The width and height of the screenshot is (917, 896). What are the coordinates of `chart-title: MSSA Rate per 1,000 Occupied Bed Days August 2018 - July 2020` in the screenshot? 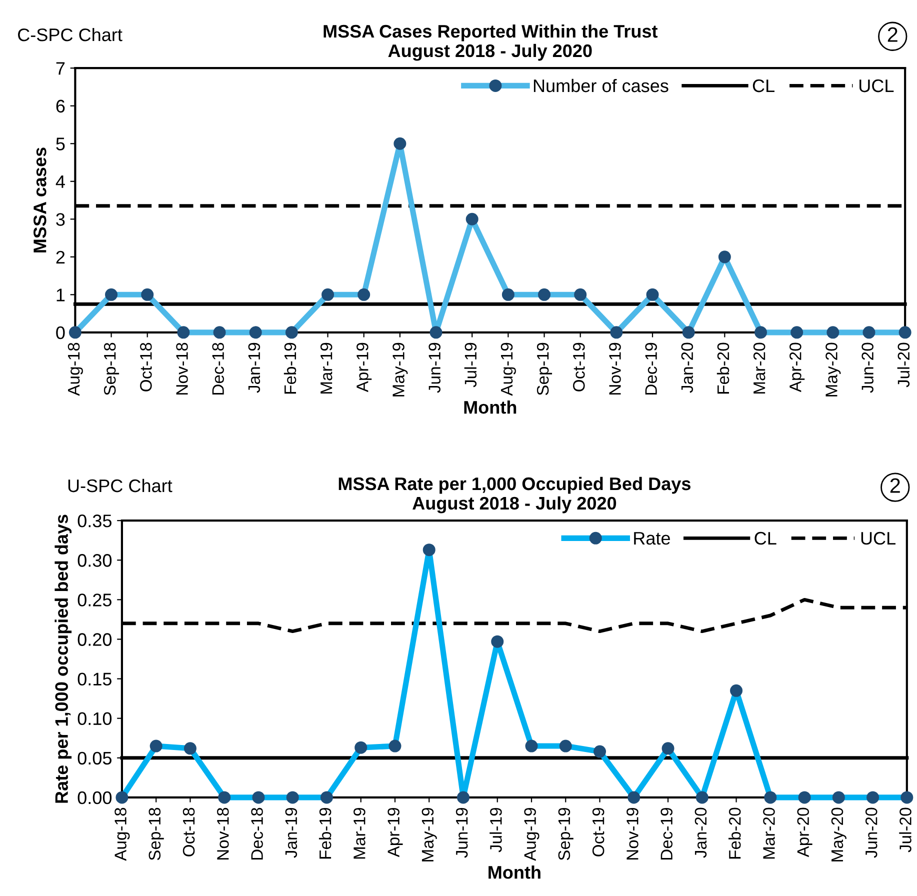 It's located at (514, 495).